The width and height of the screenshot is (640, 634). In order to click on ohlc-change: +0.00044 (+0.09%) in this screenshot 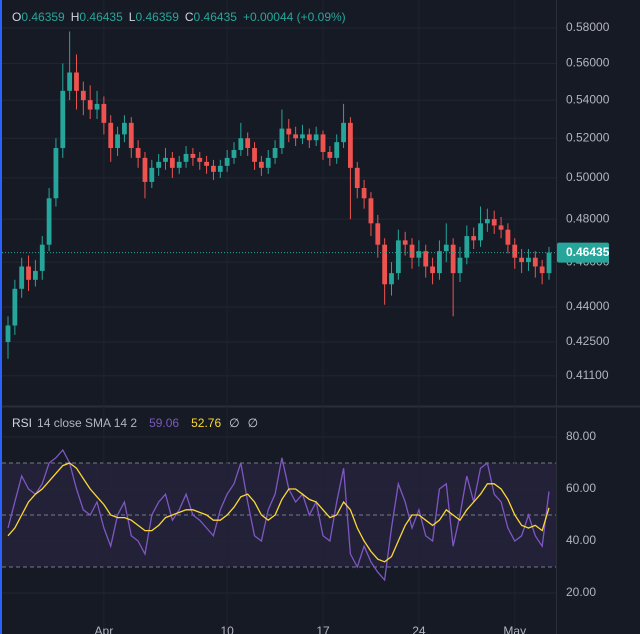, I will do `click(294, 17)`.